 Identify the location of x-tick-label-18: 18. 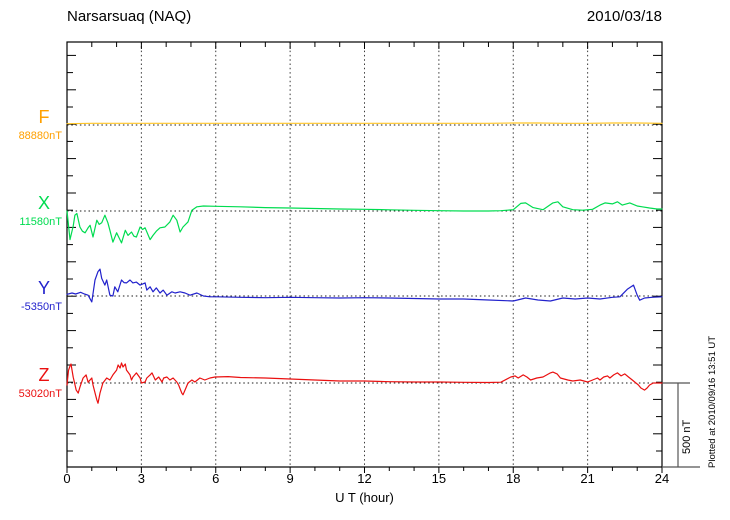
(513, 478).